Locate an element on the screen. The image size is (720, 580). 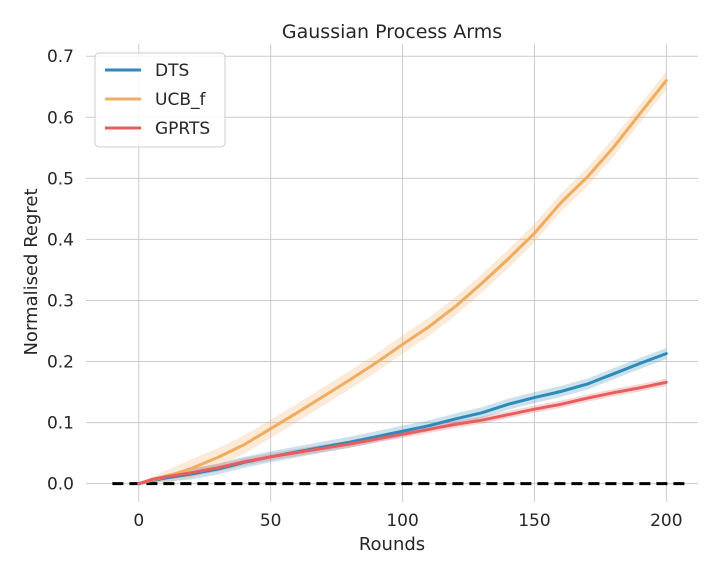
legend: DTS UCB_f GPRTS is located at coordinates (160, 100).